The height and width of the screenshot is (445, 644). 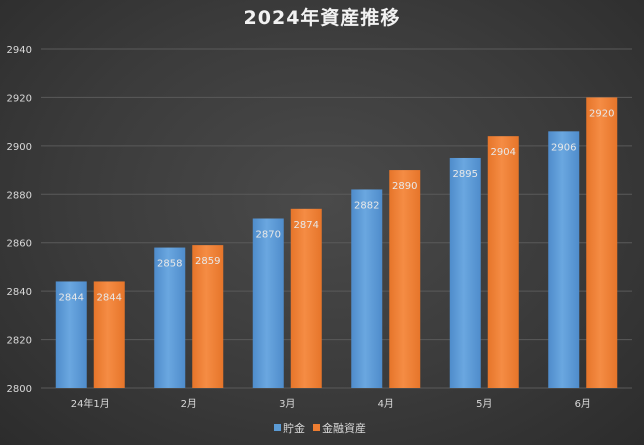 I want to click on legend-label: 金融資産, so click(x=344, y=428).